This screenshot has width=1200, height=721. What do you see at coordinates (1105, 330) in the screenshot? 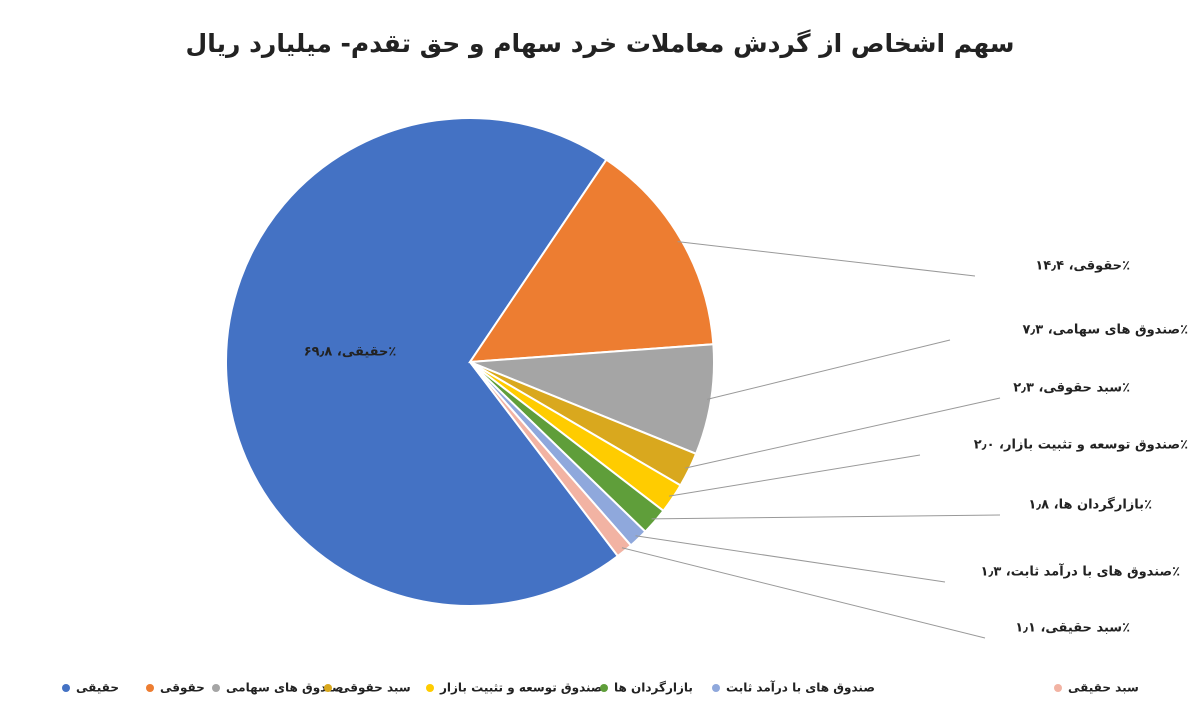
I see `data-label: صندوق های سهامی، ۷٫۳٪` at bounding box center [1105, 330].